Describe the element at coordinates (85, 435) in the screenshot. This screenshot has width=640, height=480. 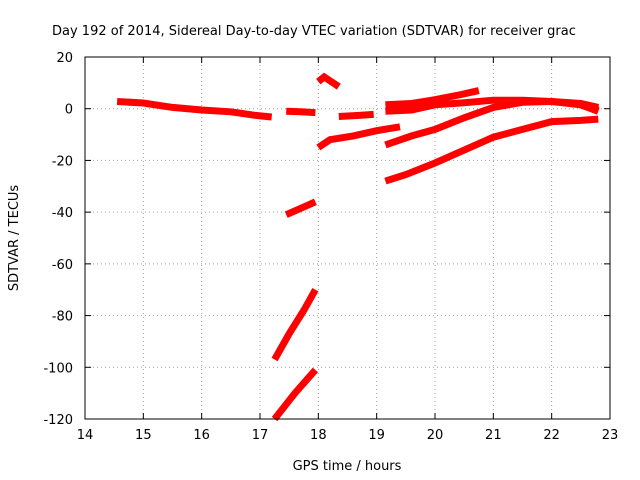
I see `x-tick-label: 14` at that location.